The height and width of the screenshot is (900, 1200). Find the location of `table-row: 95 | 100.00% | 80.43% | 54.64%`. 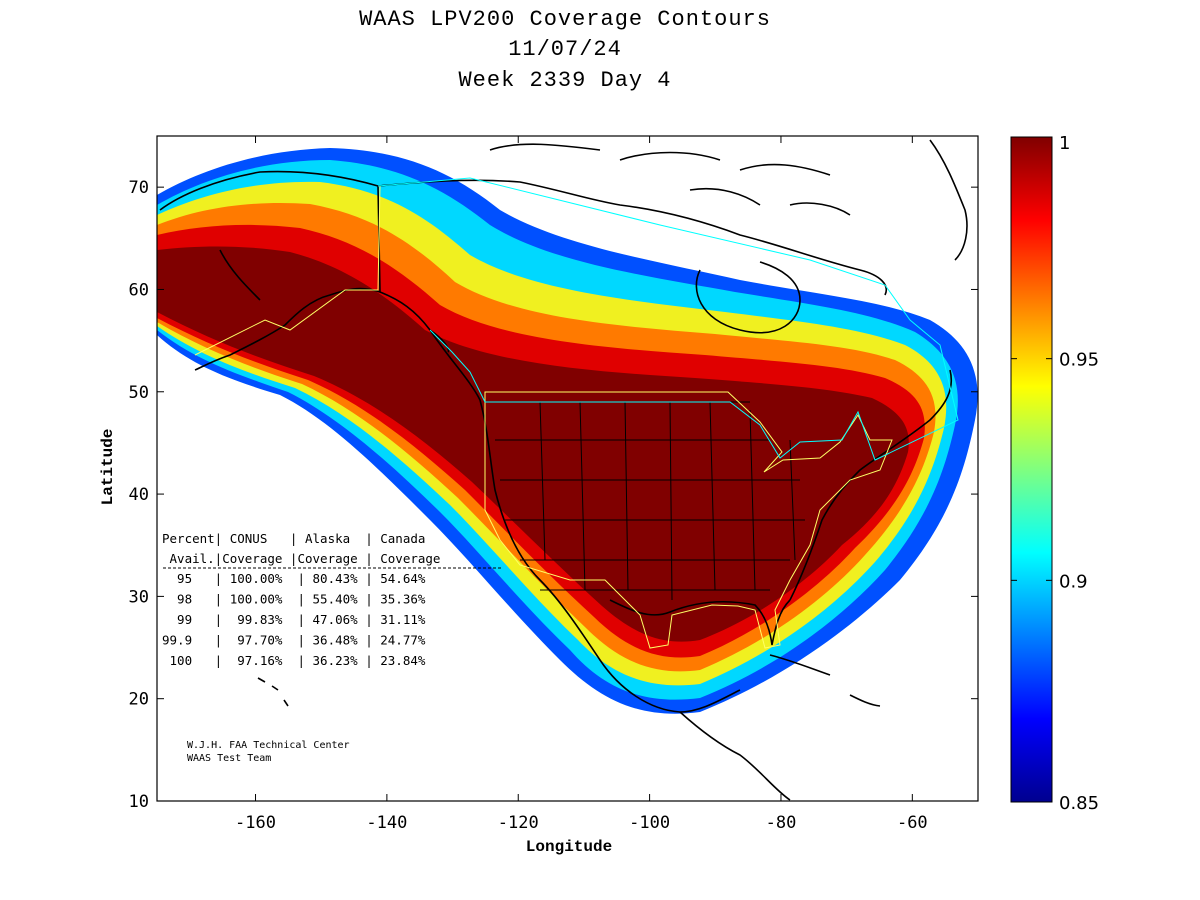

table-row: 95 | 100.00% | 80.43% | 54.64% is located at coordinates (294, 578).